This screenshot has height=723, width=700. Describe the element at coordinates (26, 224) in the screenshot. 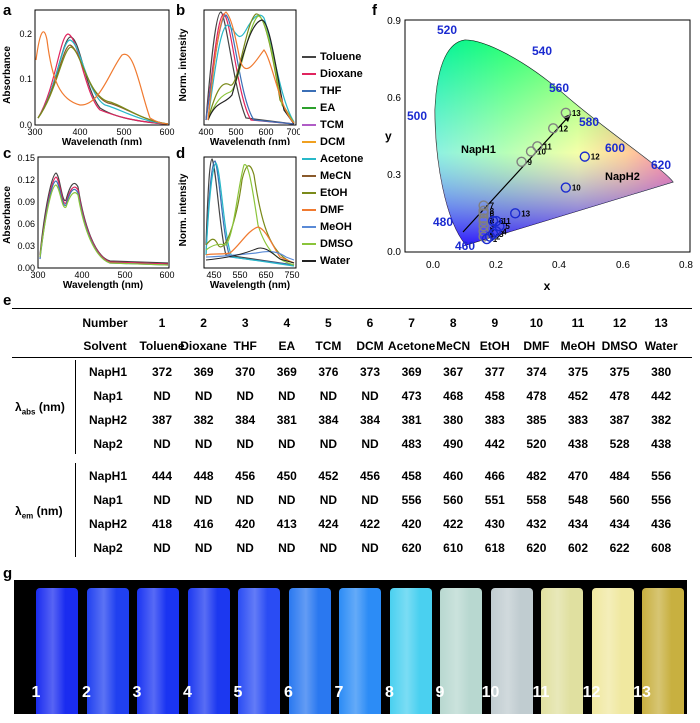

I see `chart-c-ytick-2: 0.06` at that location.